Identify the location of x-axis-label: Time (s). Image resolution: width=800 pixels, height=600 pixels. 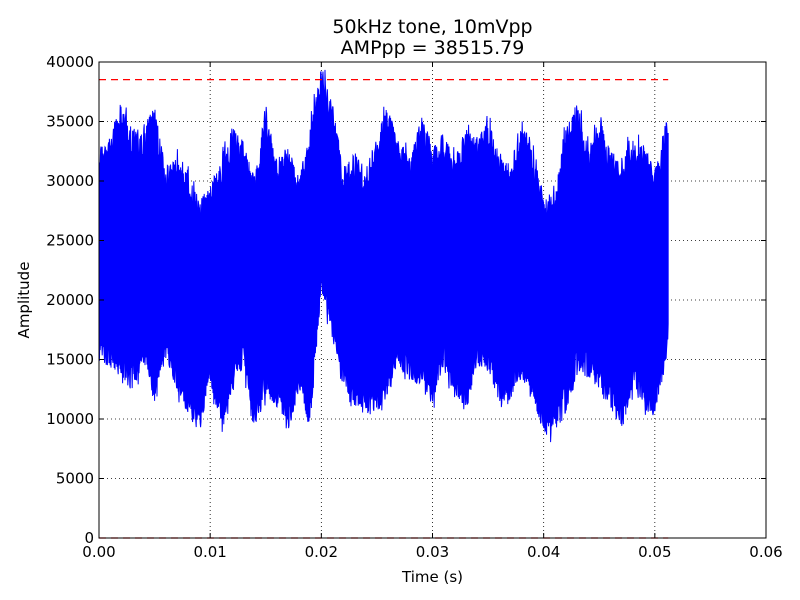
(432, 577).